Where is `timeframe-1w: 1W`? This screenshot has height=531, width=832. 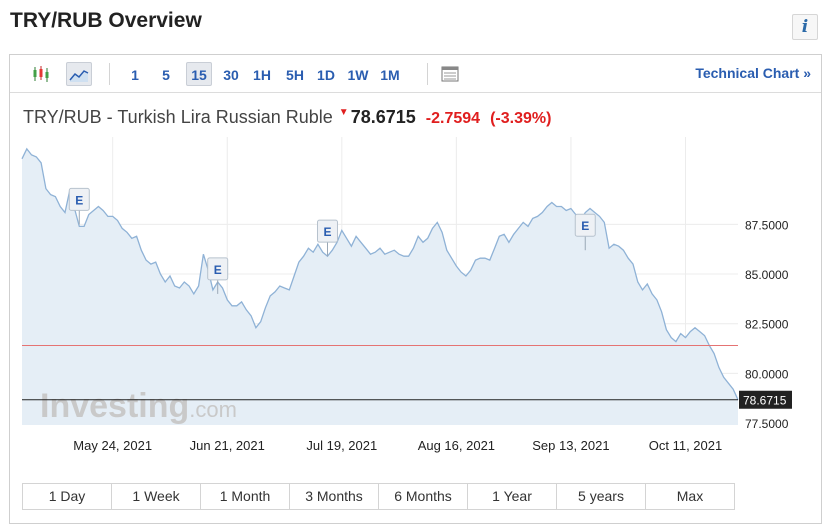 timeframe-1w: 1W is located at coordinates (358, 75).